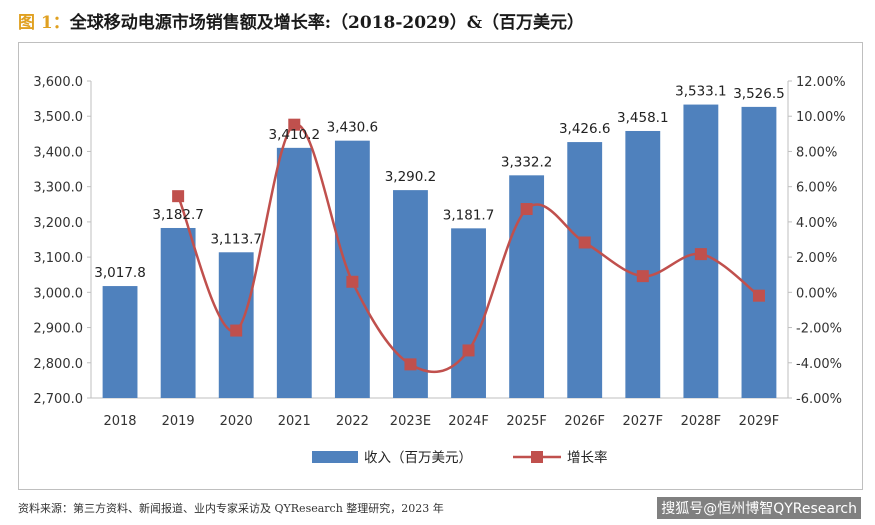  What do you see at coordinates (58, 117) in the screenshot?
I see `left-tick-label: 3,500.0` at bounding box center [58, 117].